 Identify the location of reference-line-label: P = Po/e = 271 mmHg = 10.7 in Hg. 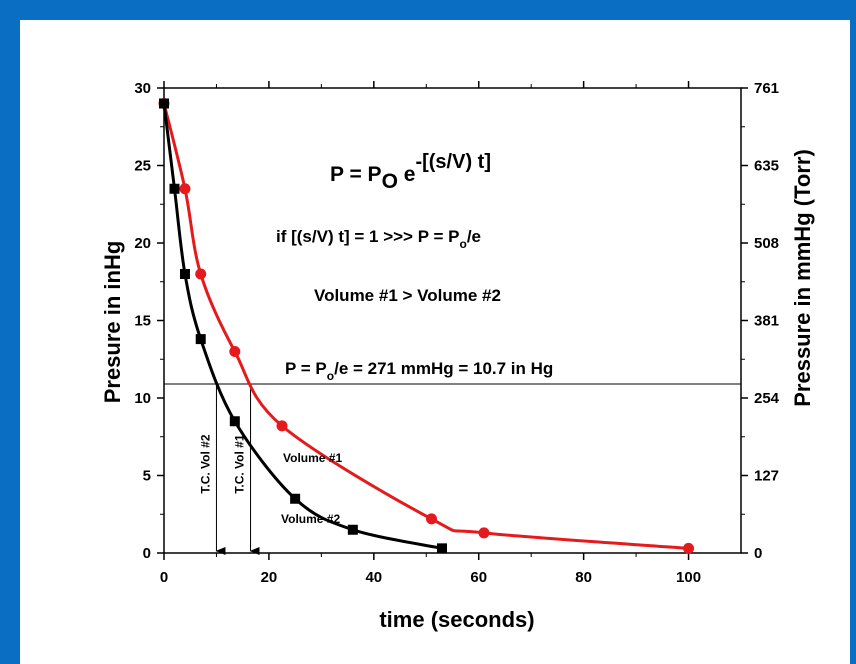
(419, 371).